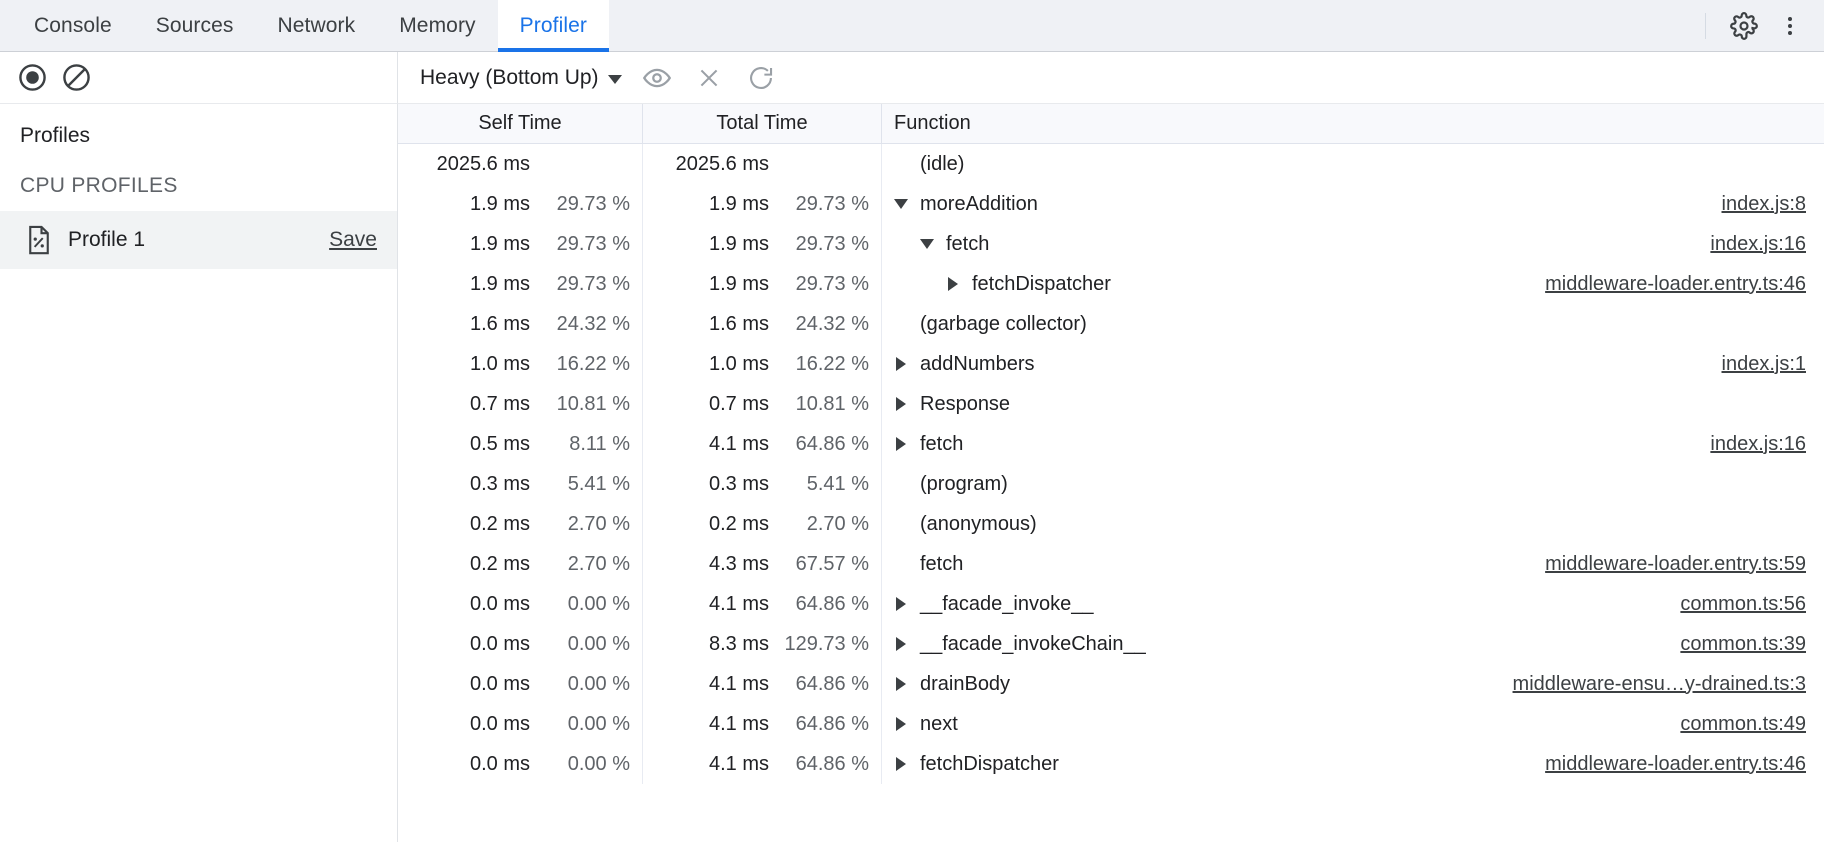  What do you see at coordinates (1764, 363) in the screenshot?
I see `source-link: index.js:1` at bounding box center [1764, 363].